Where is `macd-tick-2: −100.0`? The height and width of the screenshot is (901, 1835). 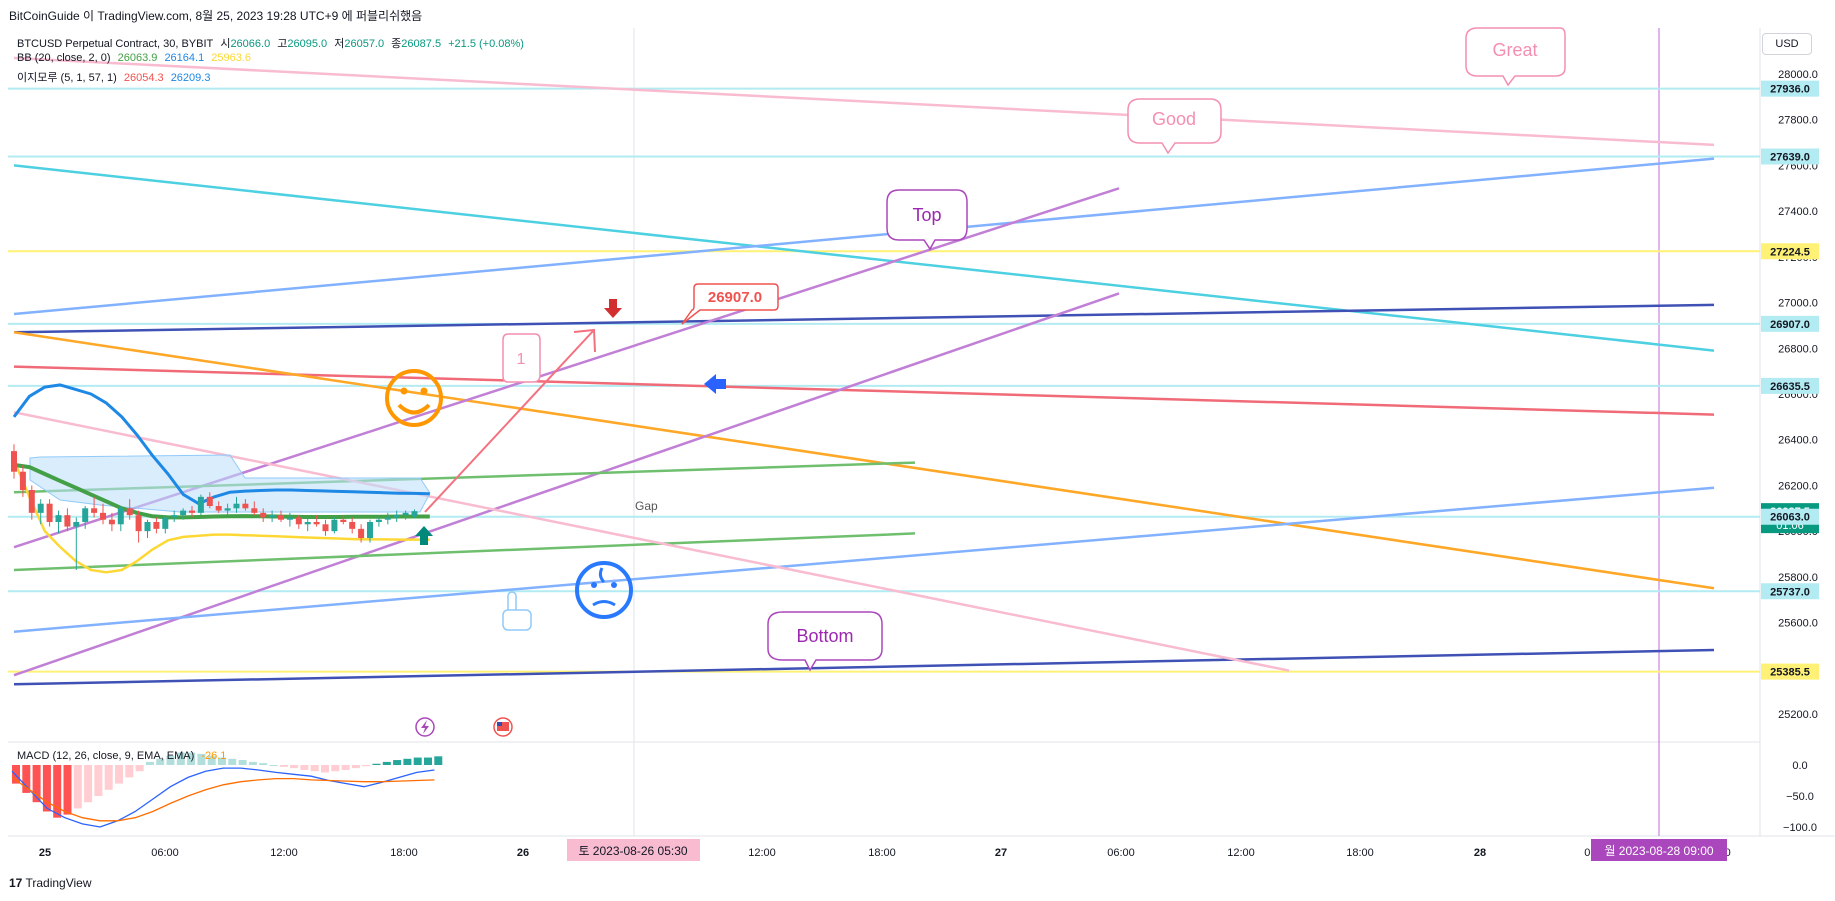 macd-tick-2: −100.0 is located at coordinates (1800, 828).